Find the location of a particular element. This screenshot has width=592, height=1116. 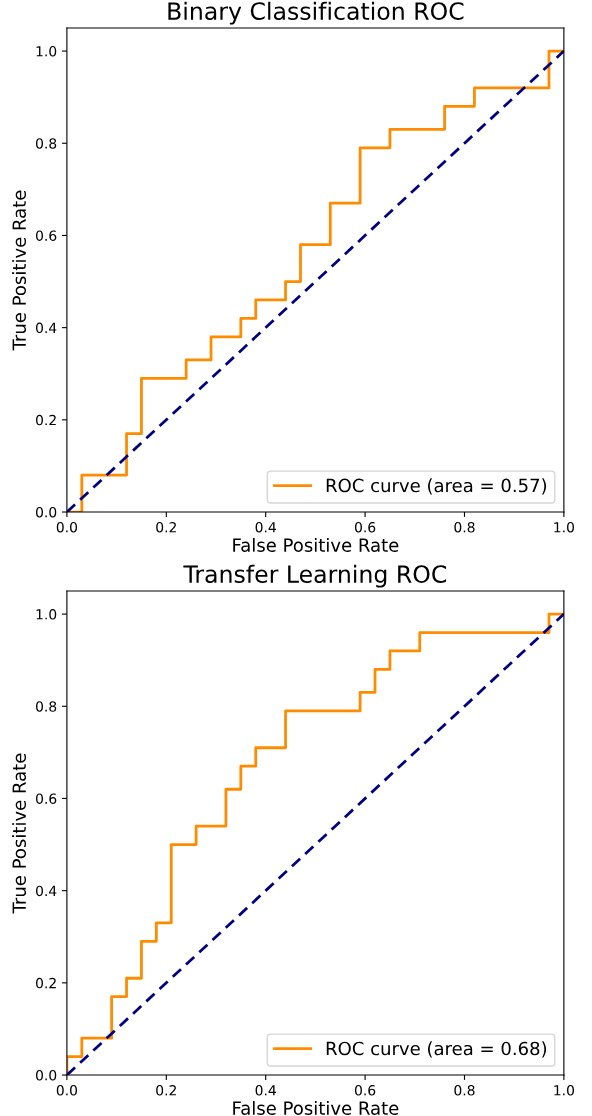

chart-title: Transfer Learning ROC is located at coordinates (315, 576).